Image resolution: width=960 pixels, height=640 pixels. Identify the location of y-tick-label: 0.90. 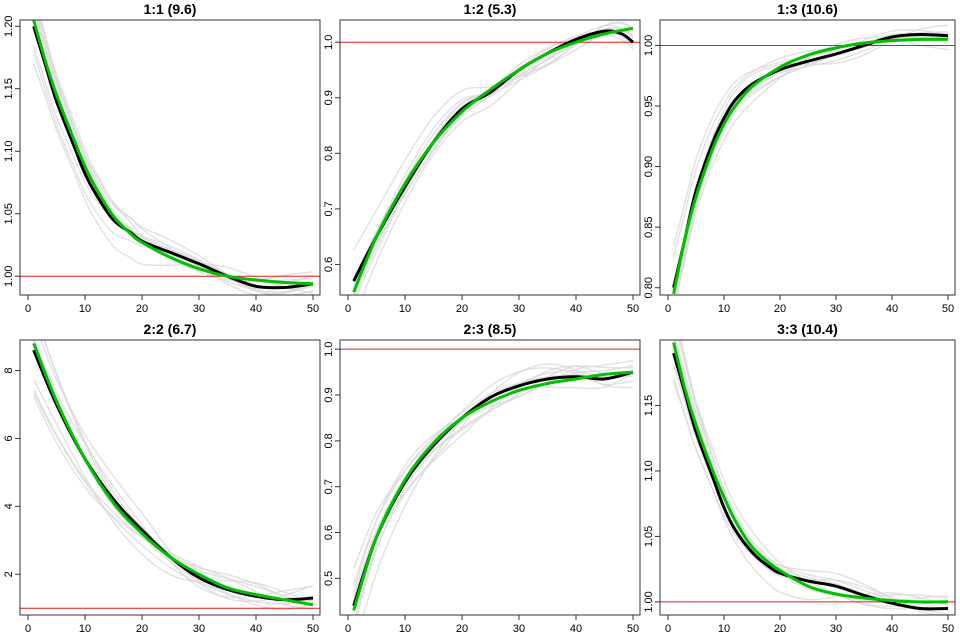
(649, 166).